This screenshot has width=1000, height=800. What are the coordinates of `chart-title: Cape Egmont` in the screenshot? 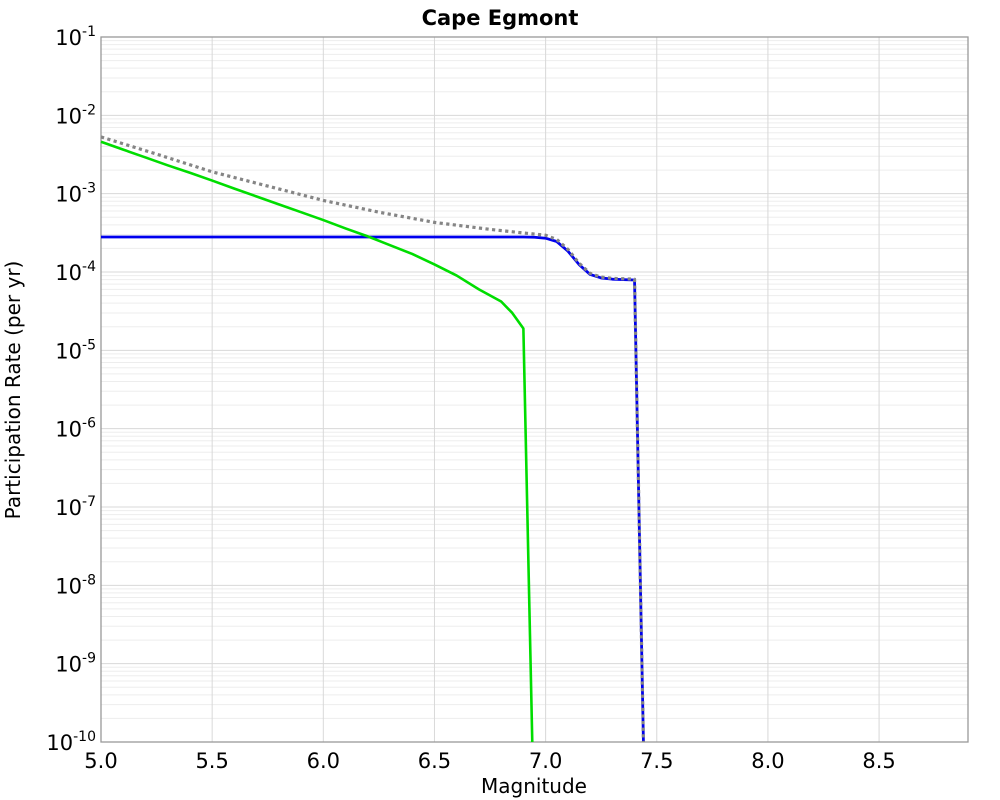 It's located at (500, 18).